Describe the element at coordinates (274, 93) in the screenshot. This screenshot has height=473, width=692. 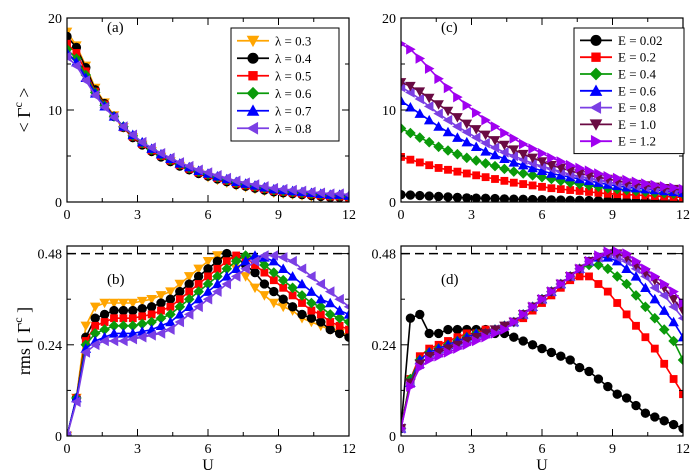
I see `legend-item: λ = 0.6` at that location.